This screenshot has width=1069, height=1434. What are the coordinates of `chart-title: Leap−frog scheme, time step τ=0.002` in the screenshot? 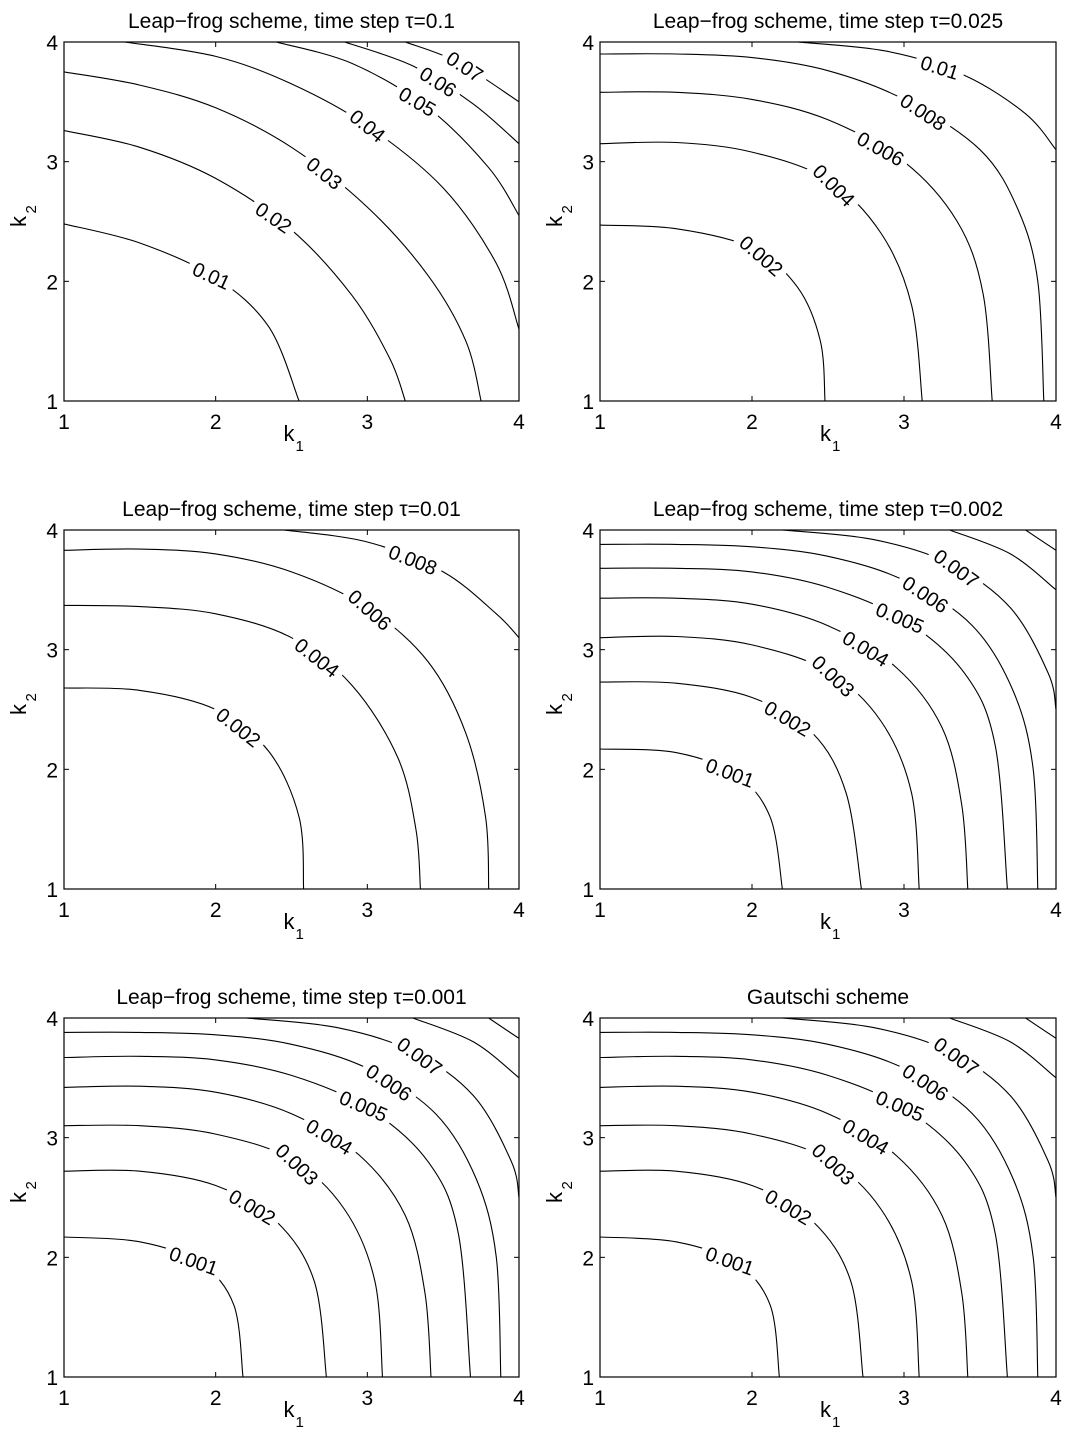 It's located at (828, 509).